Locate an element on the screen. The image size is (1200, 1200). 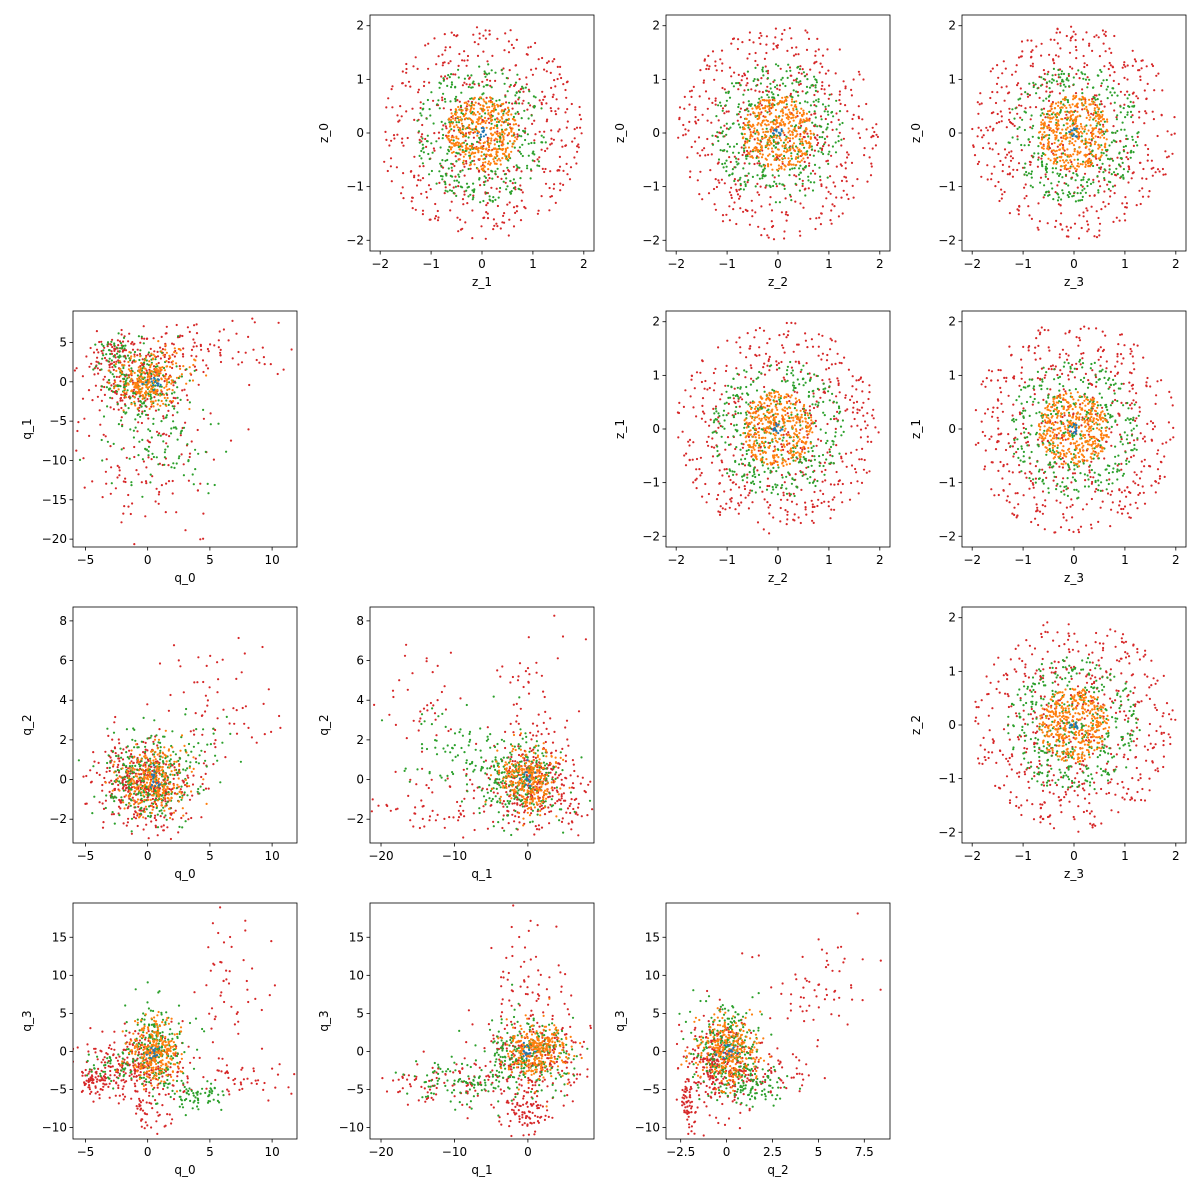
y-tick-label: −1 is located at coordinates (355, 187).